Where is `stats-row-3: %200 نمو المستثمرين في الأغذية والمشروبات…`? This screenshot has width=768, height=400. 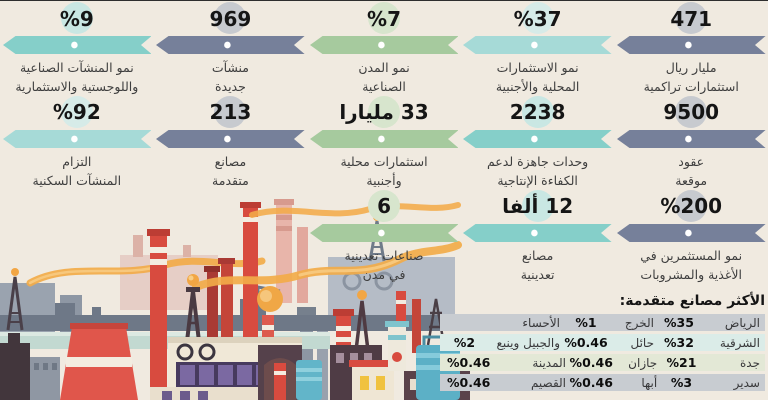
stats-row-3: %200 نمو المستثمرين في الأغذية والمشروبات… is located at coordinates (537, 237).